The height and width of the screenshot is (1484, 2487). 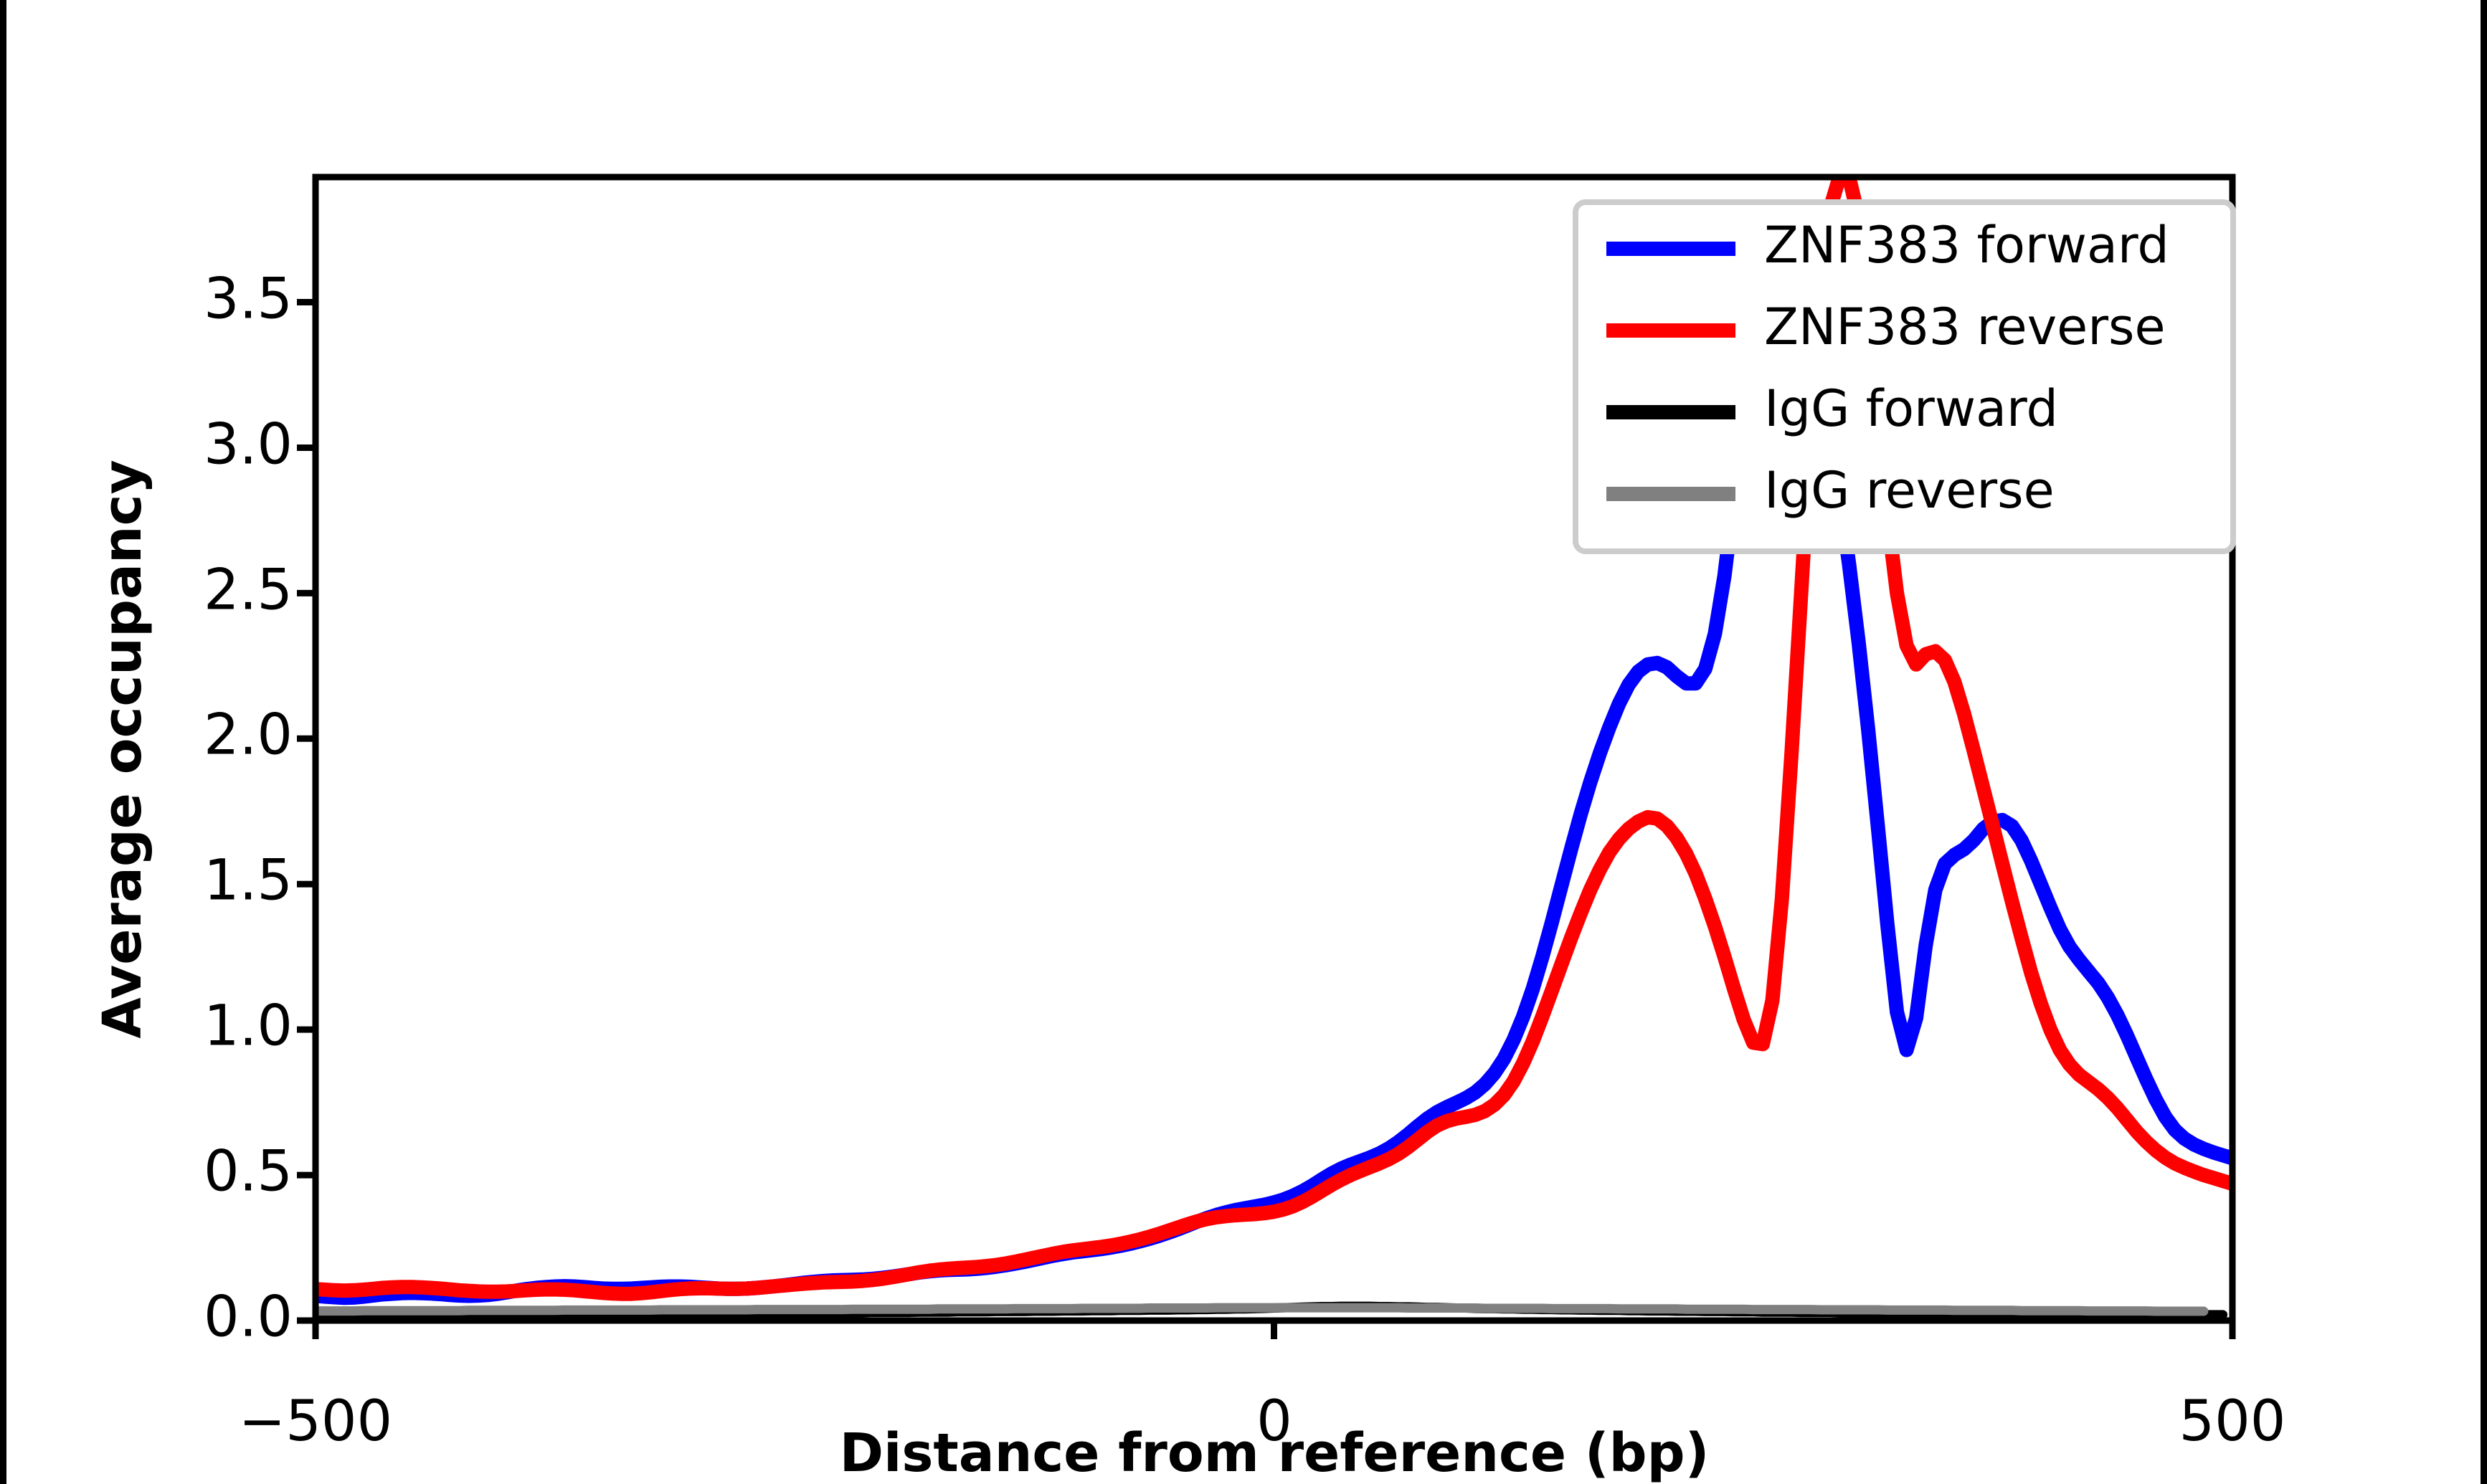 What do you see at coordinates (1274, 1422) in the screenshot?
I see `x-tick-label-1: 0` at bounding box center [1274, 1422].